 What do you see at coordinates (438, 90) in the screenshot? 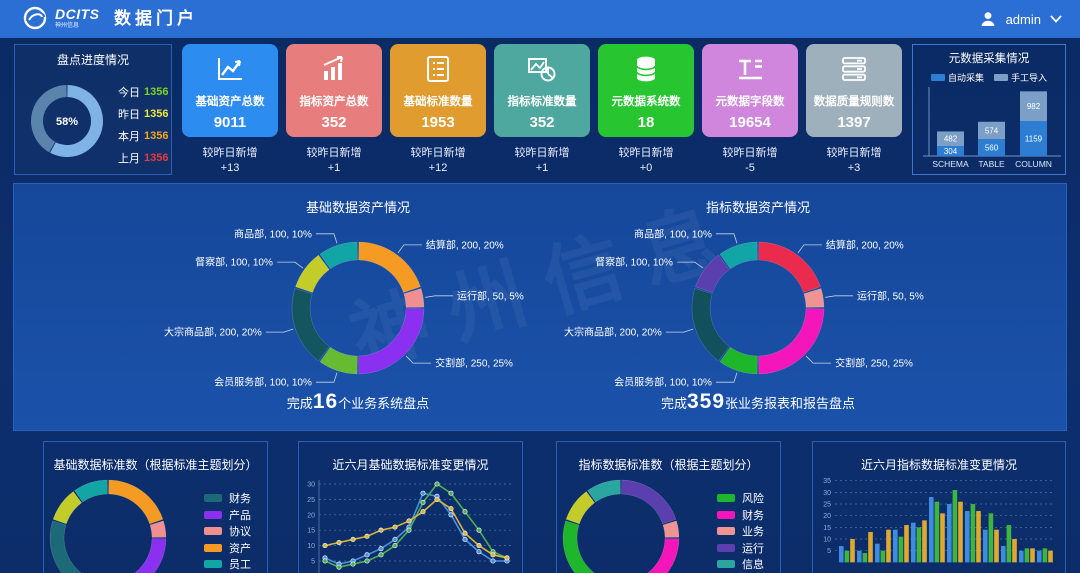
I see `stat-card: 基础标准数量 1953` at bounding box center [438, 90].